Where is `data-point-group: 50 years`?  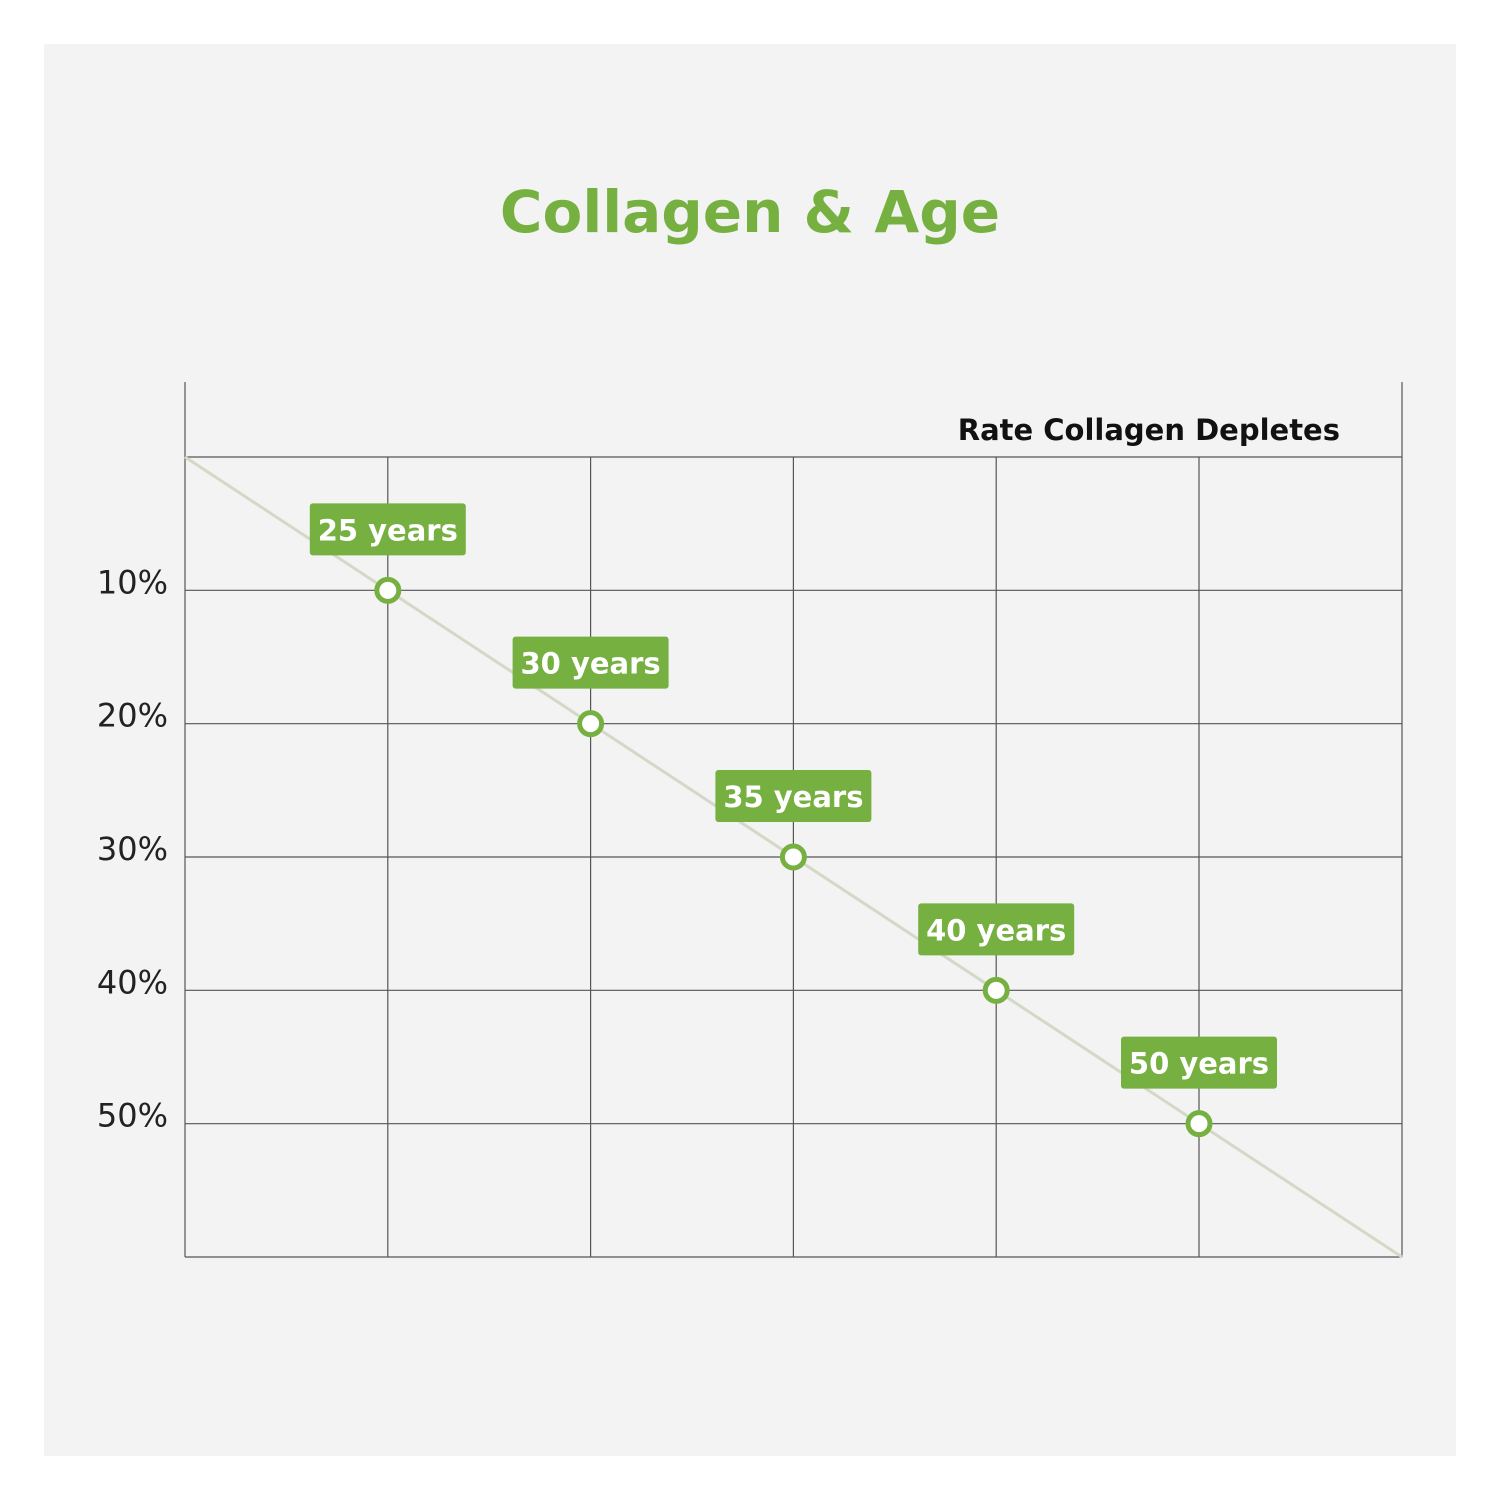
data-point-group: 50 years is located at coordinates (1199, 1087).